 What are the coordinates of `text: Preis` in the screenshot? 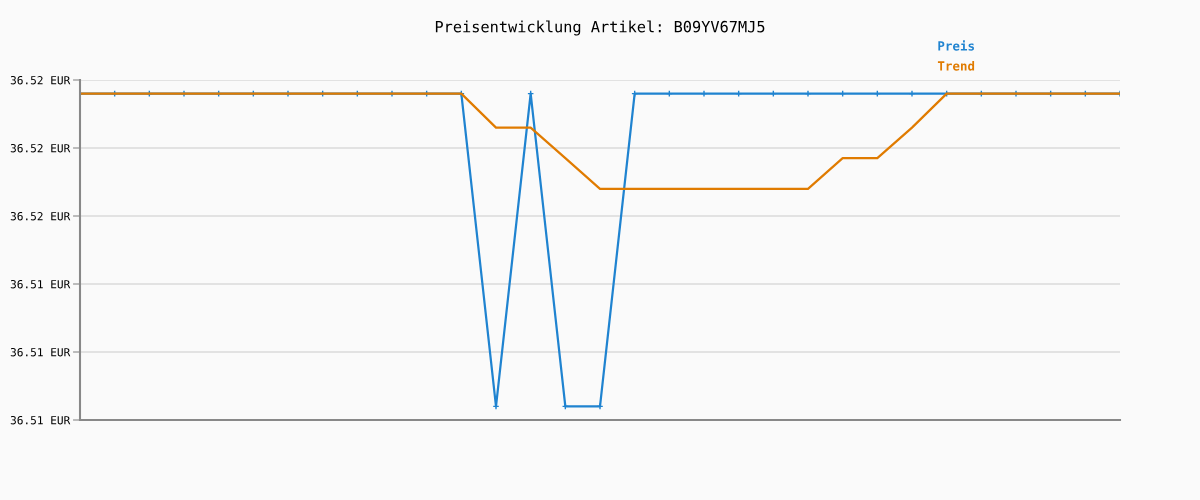 It's located at (956, 45).